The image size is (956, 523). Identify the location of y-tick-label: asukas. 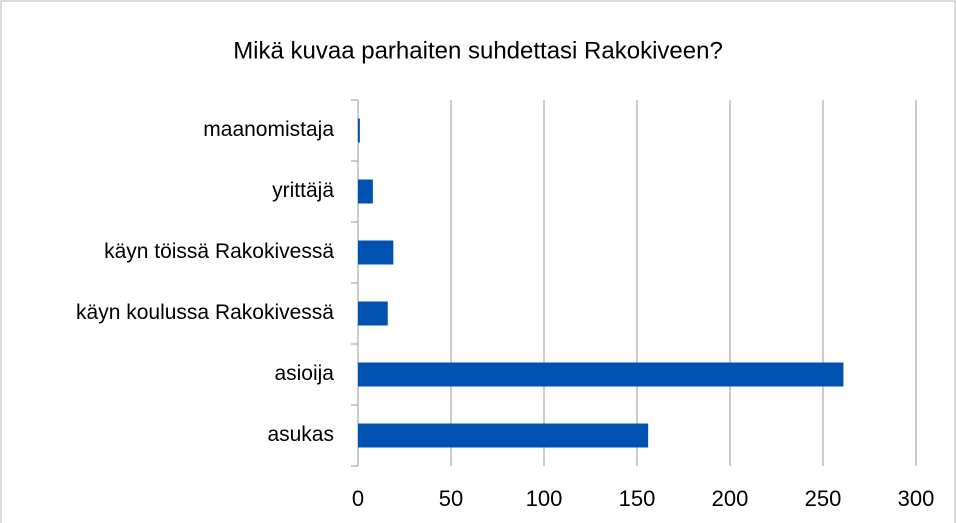
(300, 434).